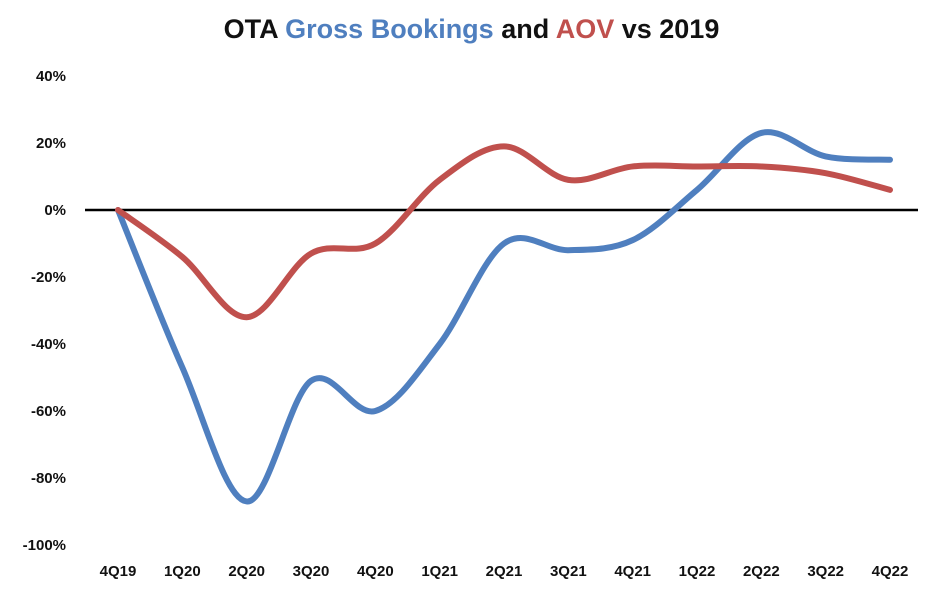 This screenshot has width=943, height=594. I want to click on chart-title: OTA Gross Bookings and AOV vs 2019, so click(471, 29).